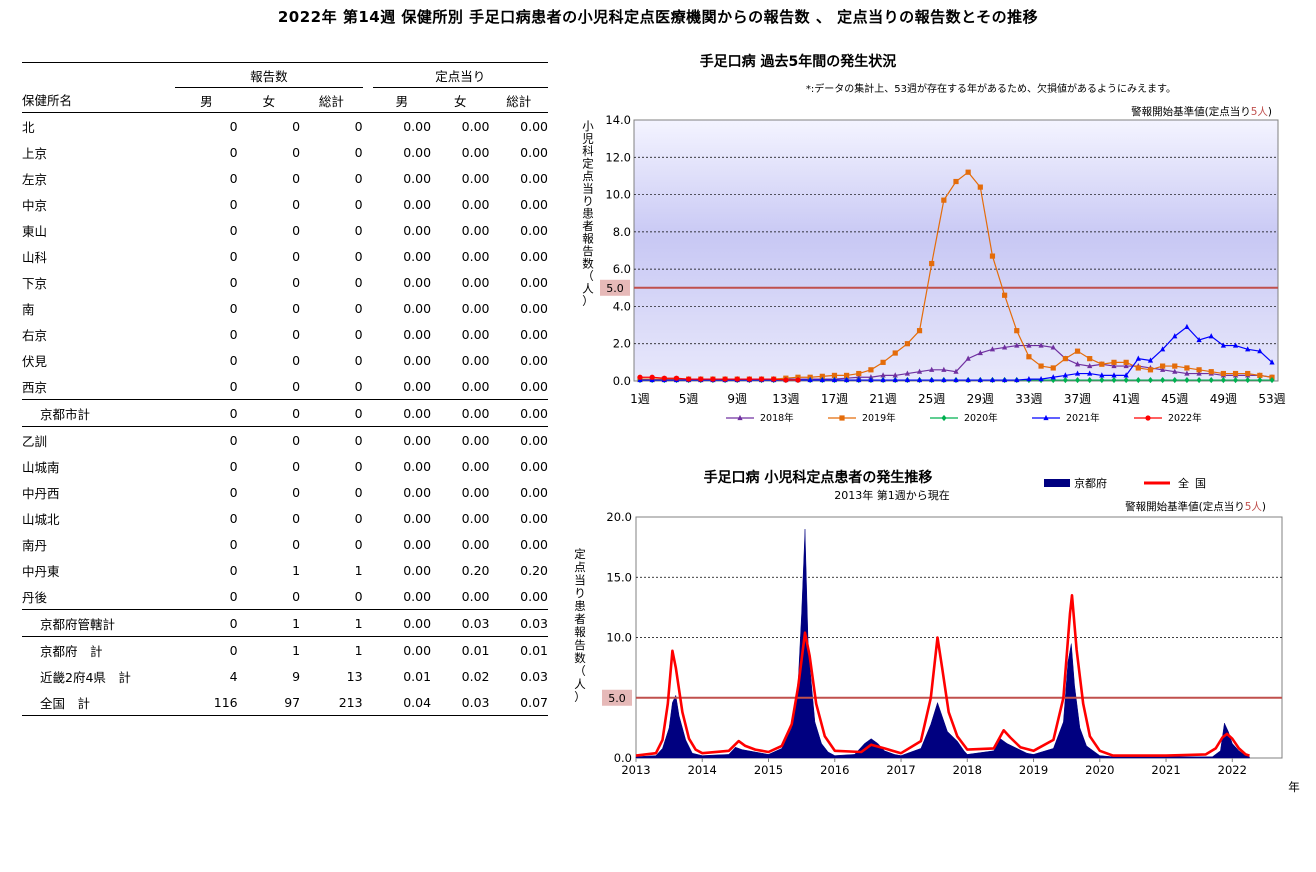  What do you see at coordinates (99, 413) in the screenshot?
I see `row-name: 京都市計` at bounding box center [99, 413].